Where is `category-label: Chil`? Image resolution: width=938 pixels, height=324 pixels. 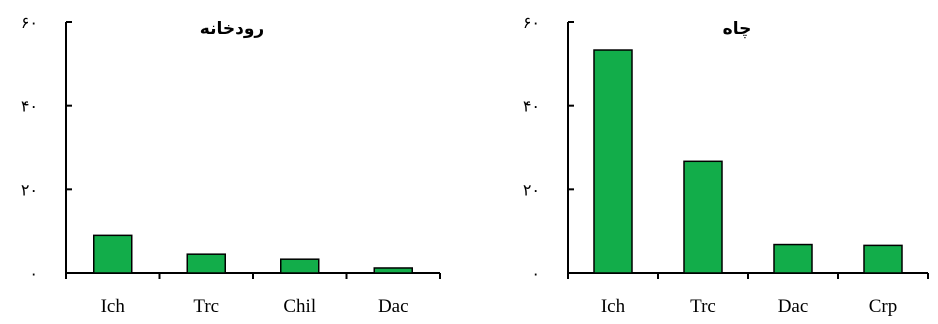
category-label: Chil is located at coordinates (299, 306).